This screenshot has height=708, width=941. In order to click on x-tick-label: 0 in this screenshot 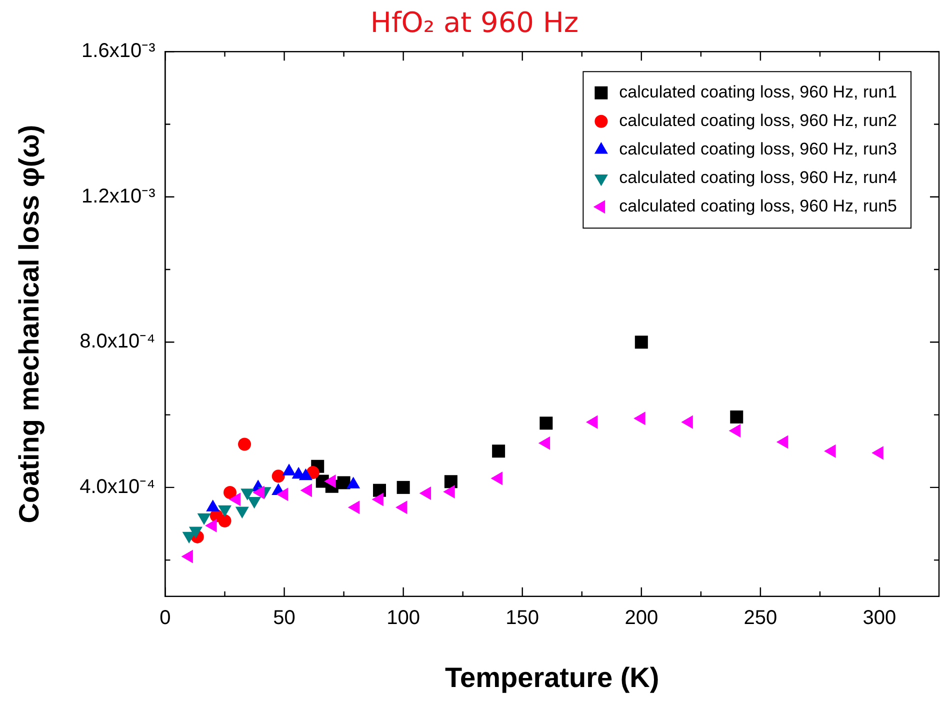, I will do `click(165, 617)`.